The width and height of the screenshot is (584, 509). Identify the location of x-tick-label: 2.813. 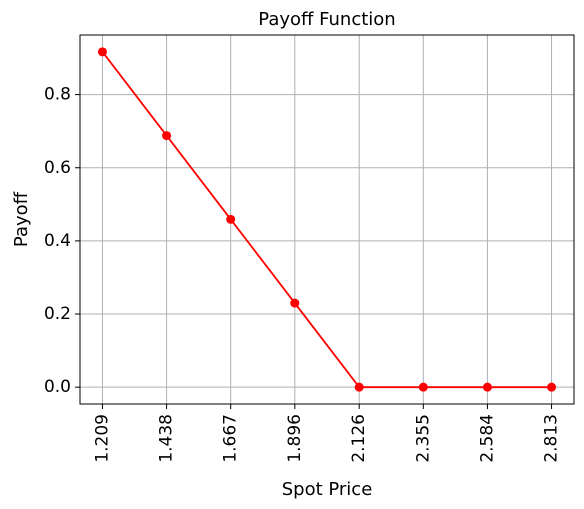
(552, 438).